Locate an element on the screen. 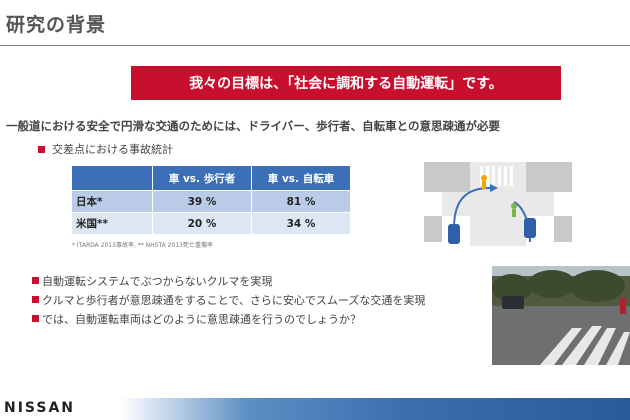 This screenshot has width=630, height=420. building-block-top-left is located at coordinates (447, 177).